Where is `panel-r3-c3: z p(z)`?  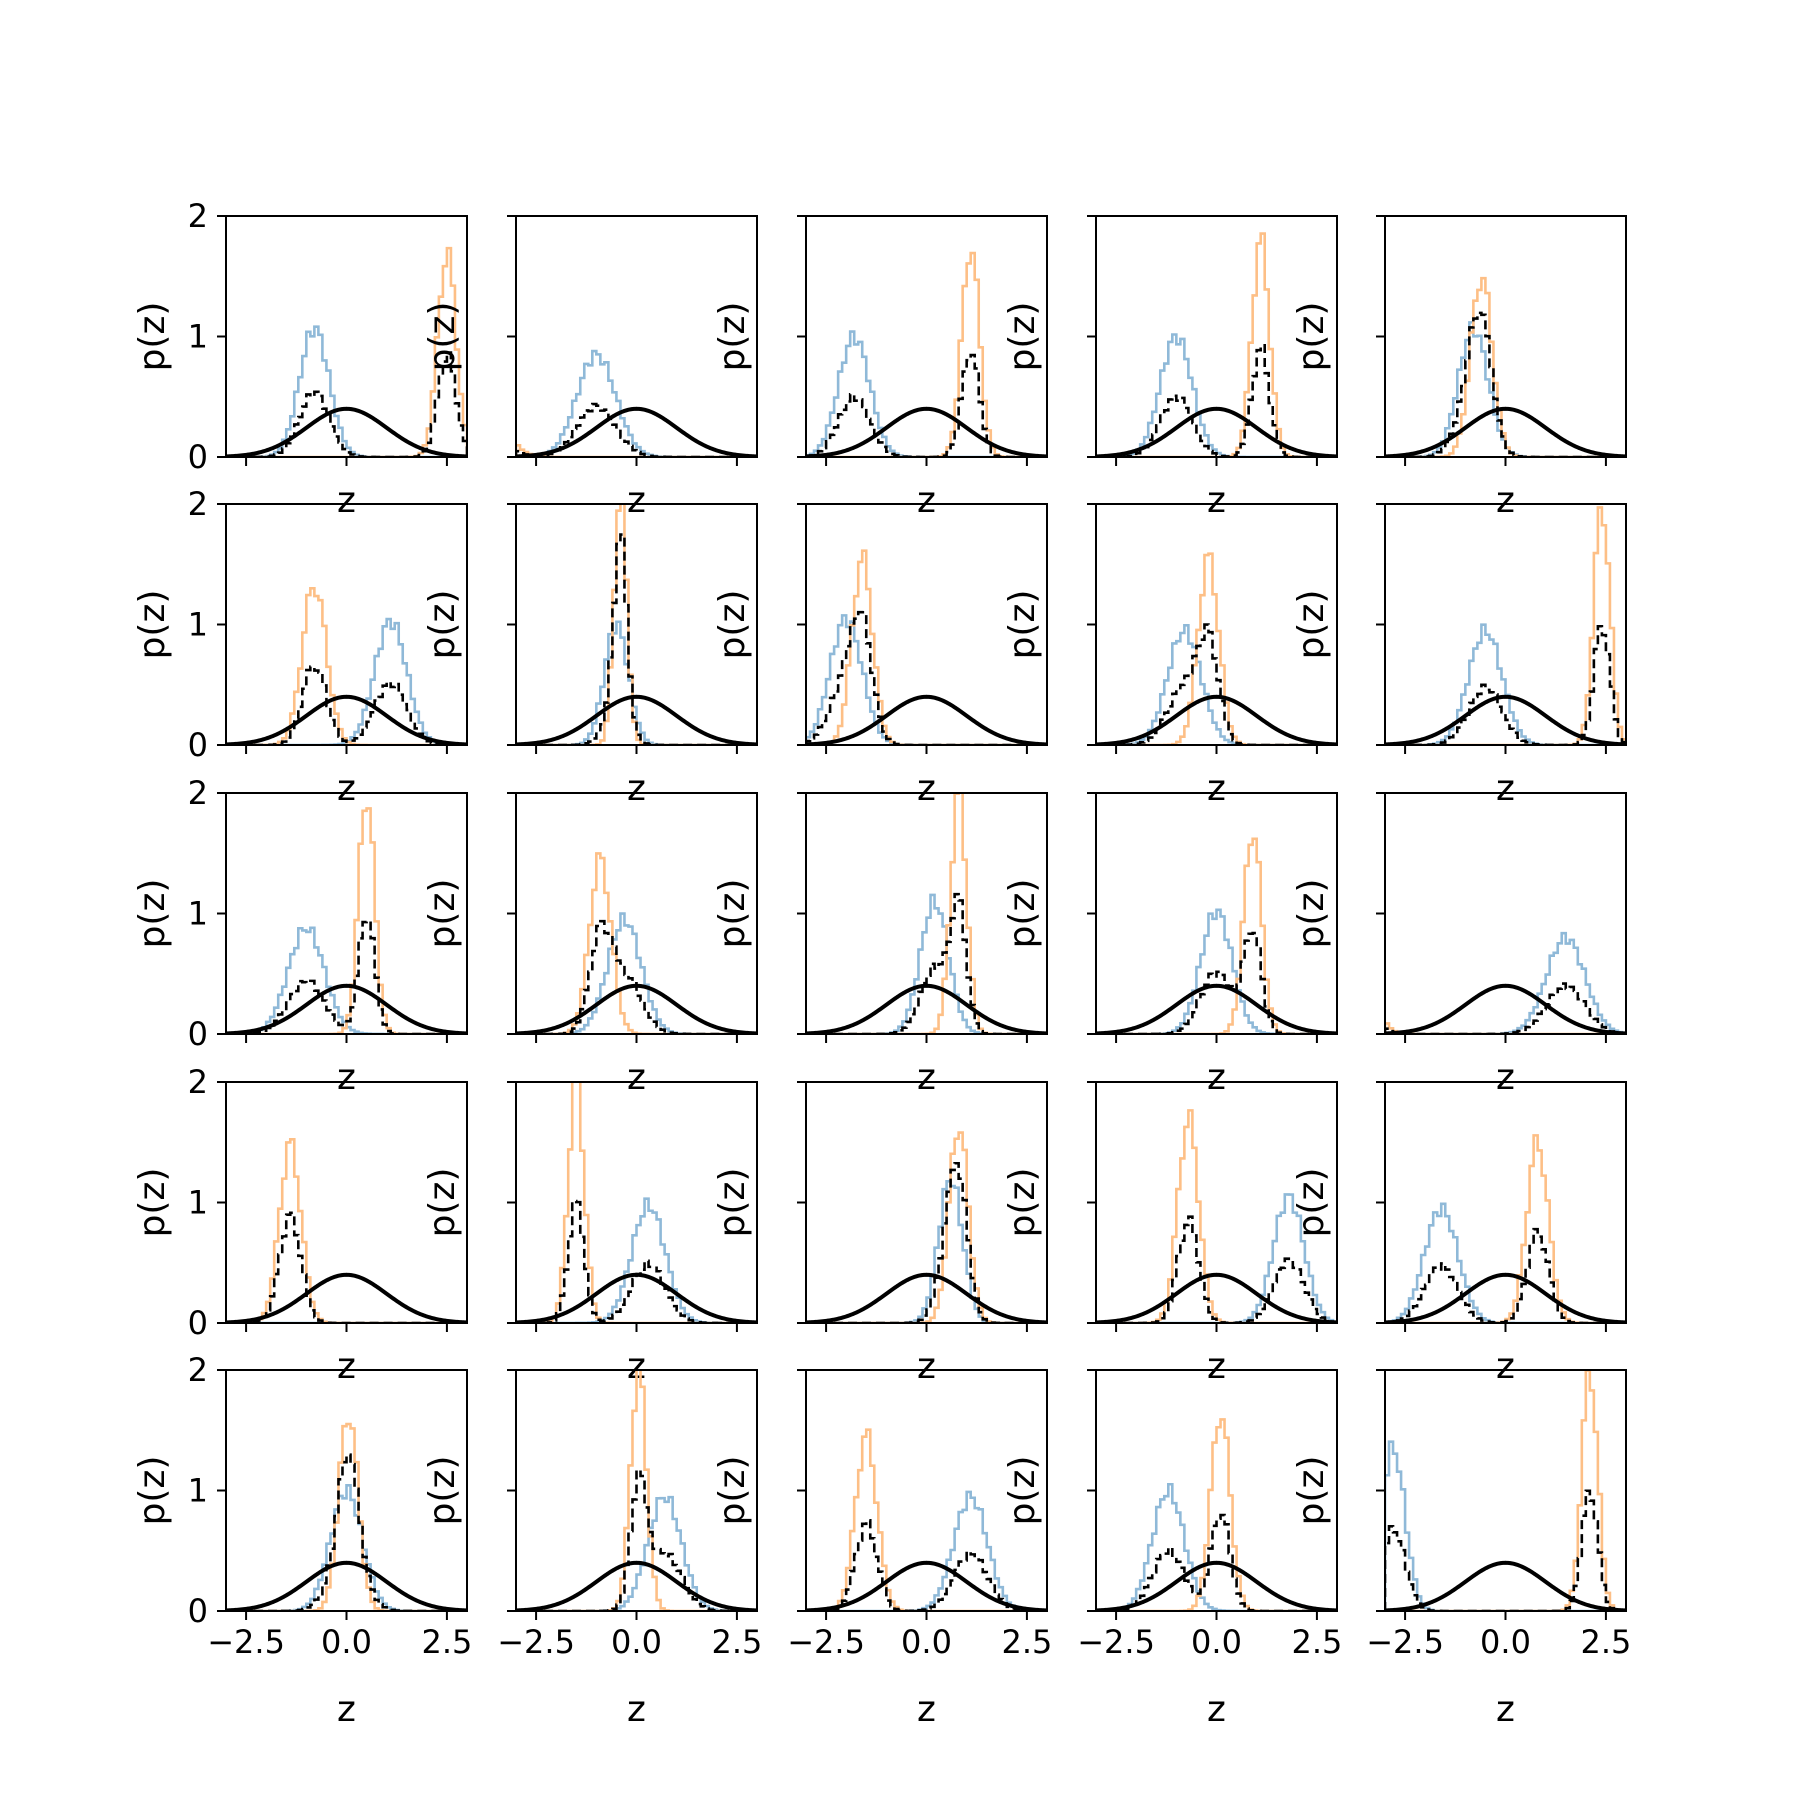 panel-r3-c3: z p(z) is located at coordinates (880, 945).